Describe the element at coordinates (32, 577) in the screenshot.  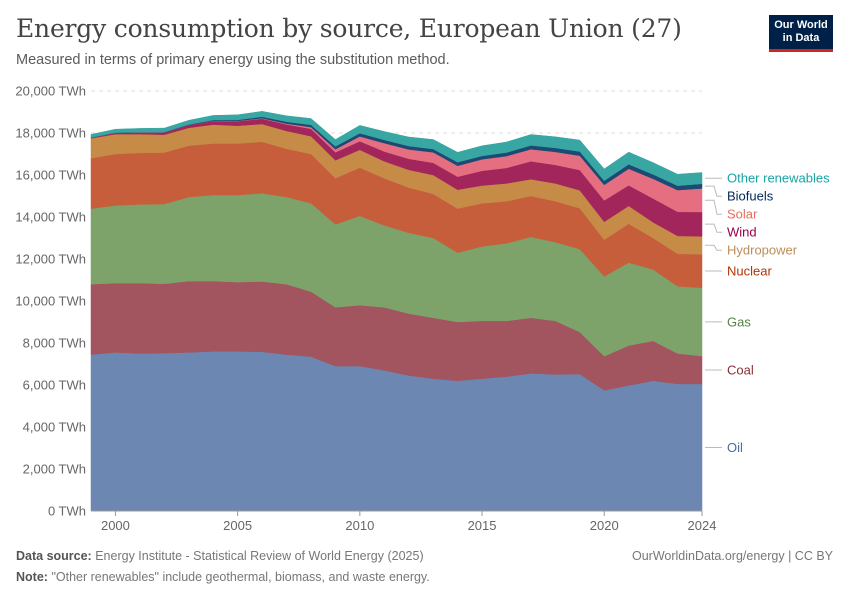
I see `note-label: Note:` at that location.